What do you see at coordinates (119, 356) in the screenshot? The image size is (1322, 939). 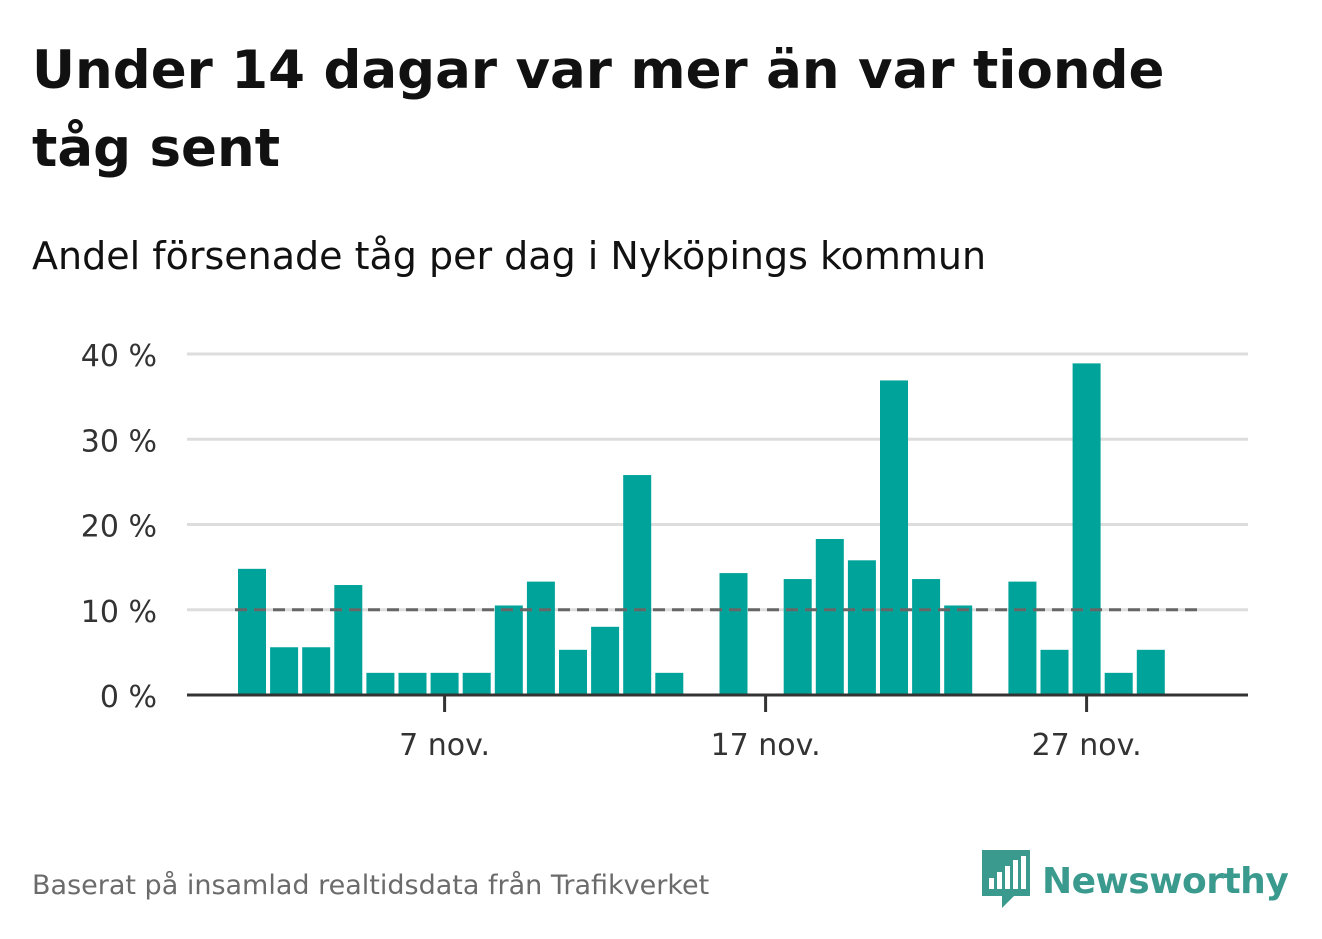 I see `y-tick-label: 40 %` at bounding box center [119, 356].